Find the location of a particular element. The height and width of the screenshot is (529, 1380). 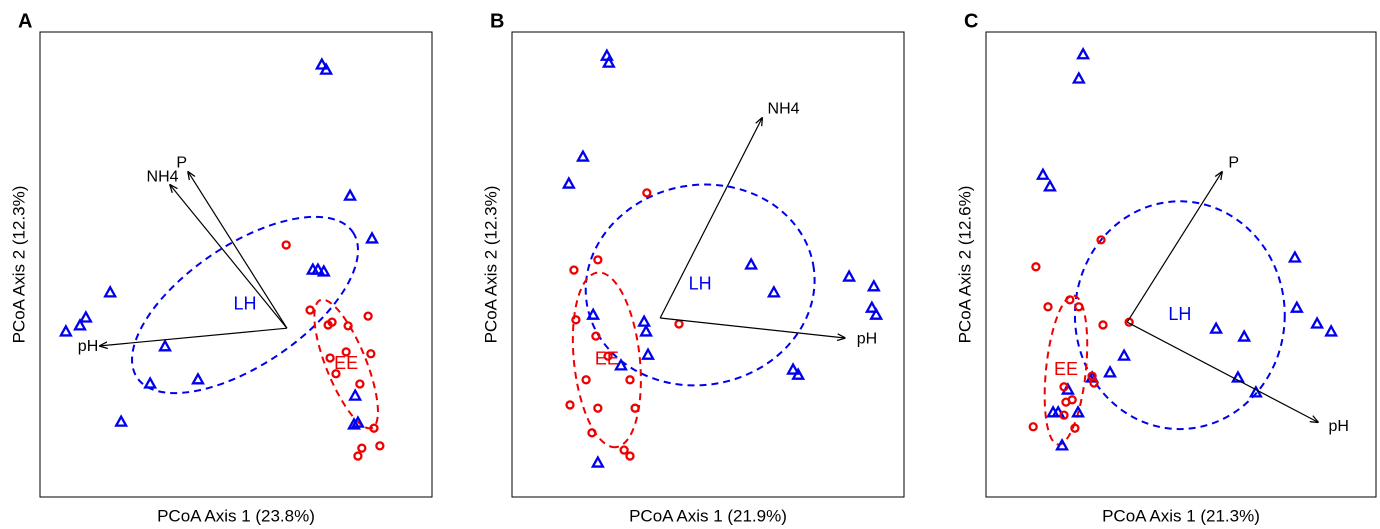

y-axis-label: PCoA Axis 2 (12.3%) is located at coordinates (18, 265).